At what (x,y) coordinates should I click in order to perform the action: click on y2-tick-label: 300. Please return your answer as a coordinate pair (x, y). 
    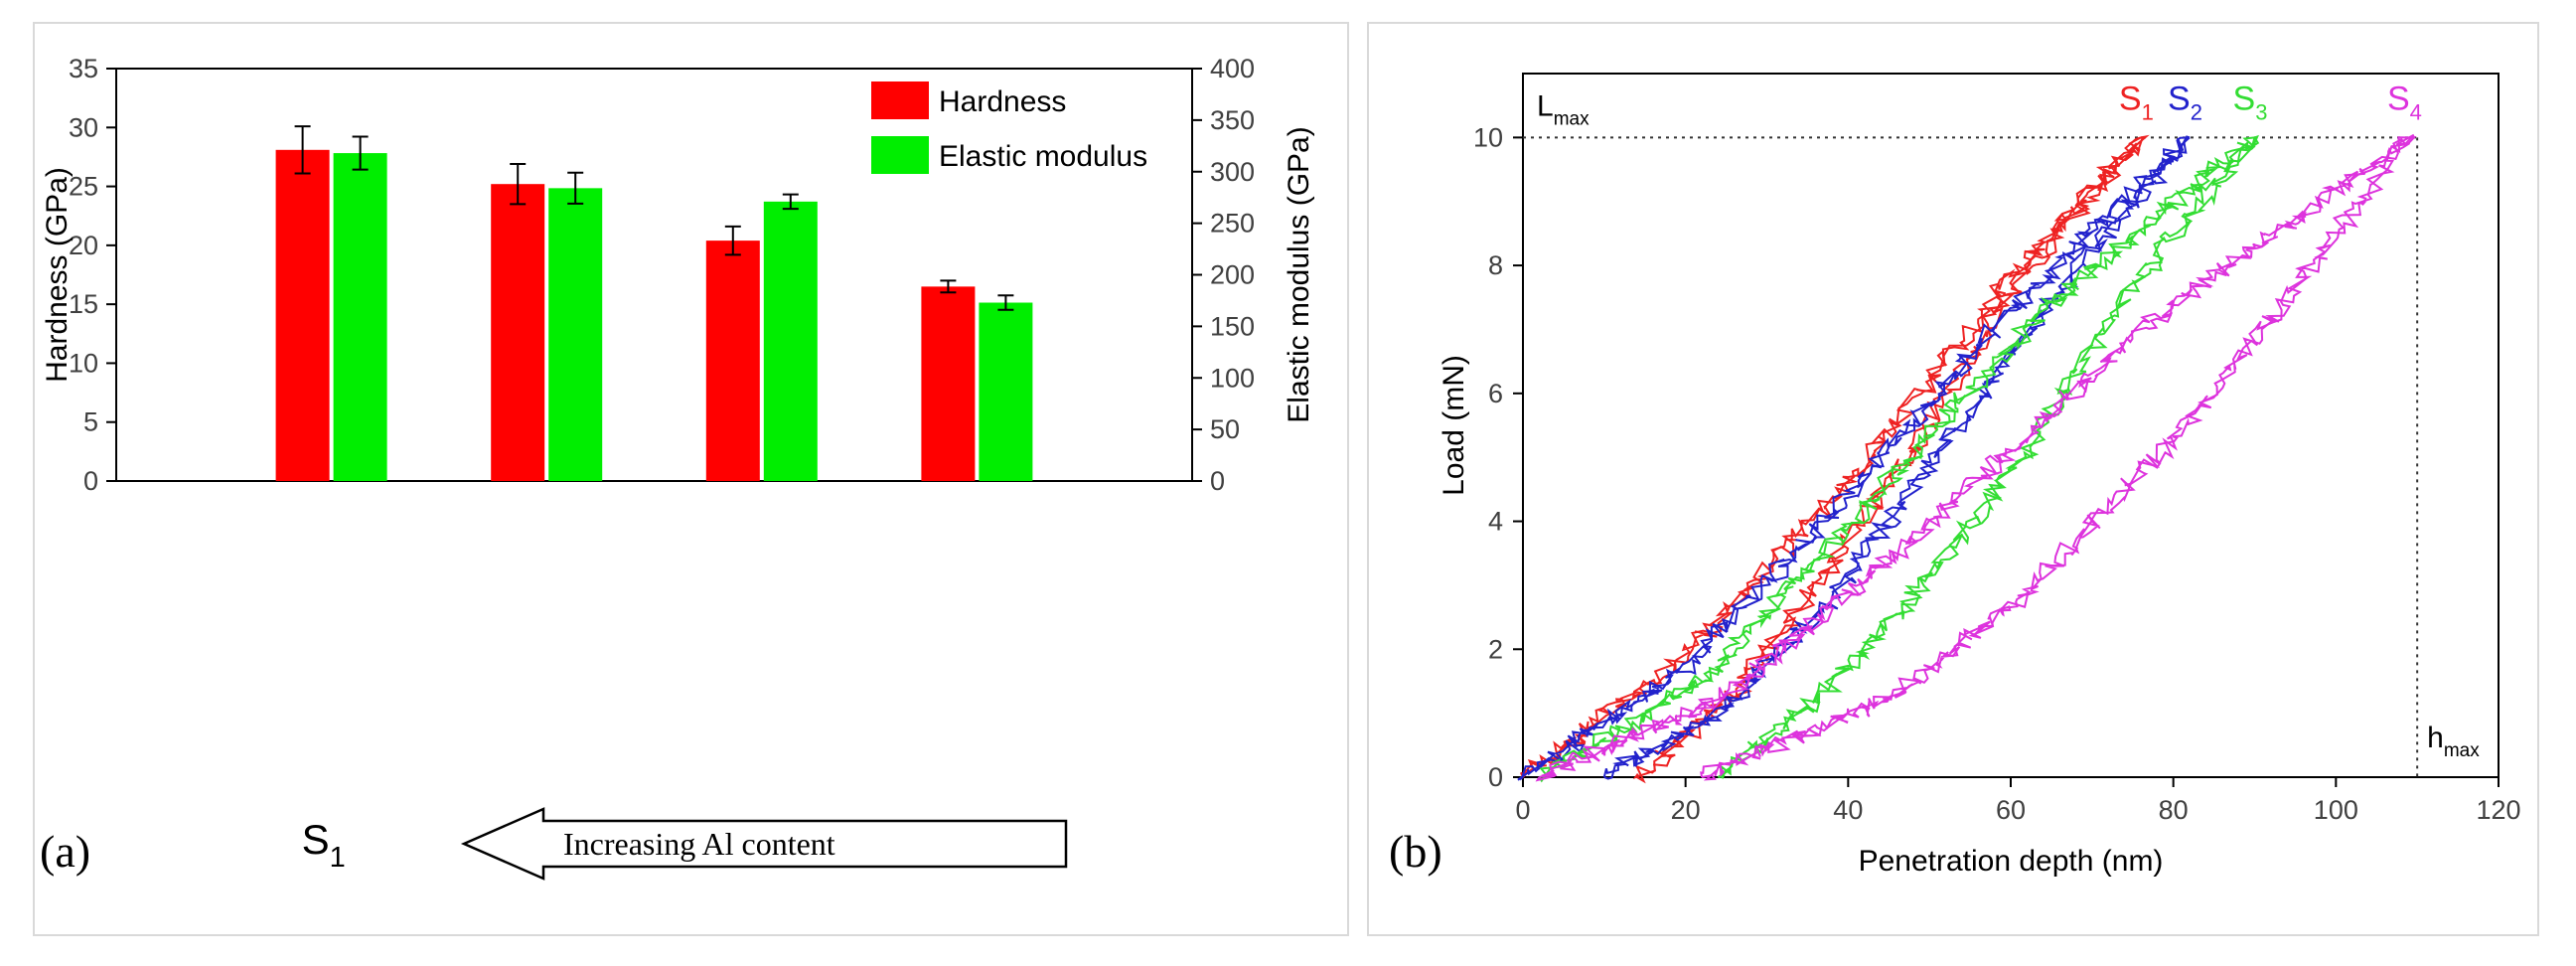
    Looking at the image, I should click on (1233, 172).